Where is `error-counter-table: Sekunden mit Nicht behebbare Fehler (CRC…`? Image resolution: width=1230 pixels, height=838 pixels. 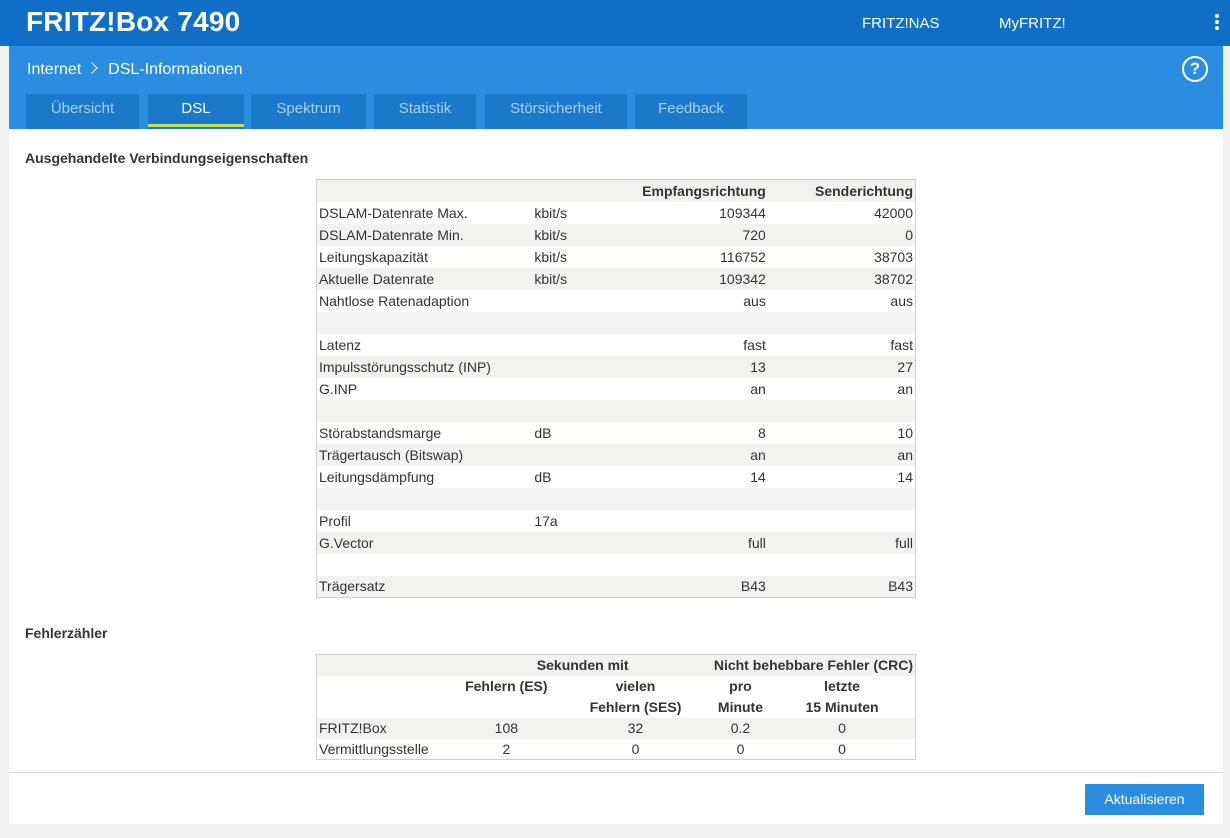 error-counter-table: Sekunden mit Nicht behebbare Fehler (CRC… is located at coordinates (616, 707).